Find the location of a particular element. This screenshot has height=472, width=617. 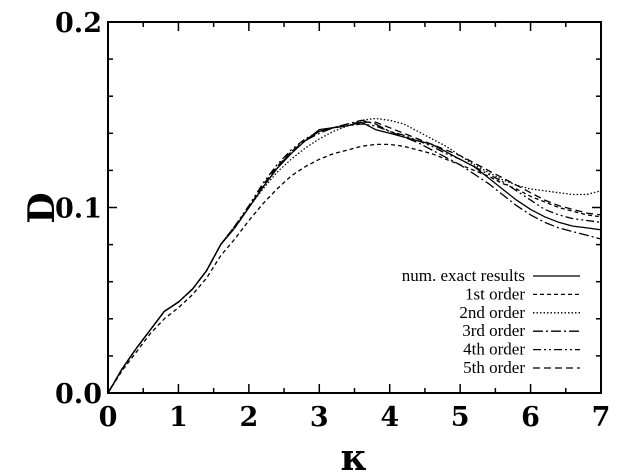

y-tick-labels: 0.0 0.1 0.2 is located at coordinates (78, 209).